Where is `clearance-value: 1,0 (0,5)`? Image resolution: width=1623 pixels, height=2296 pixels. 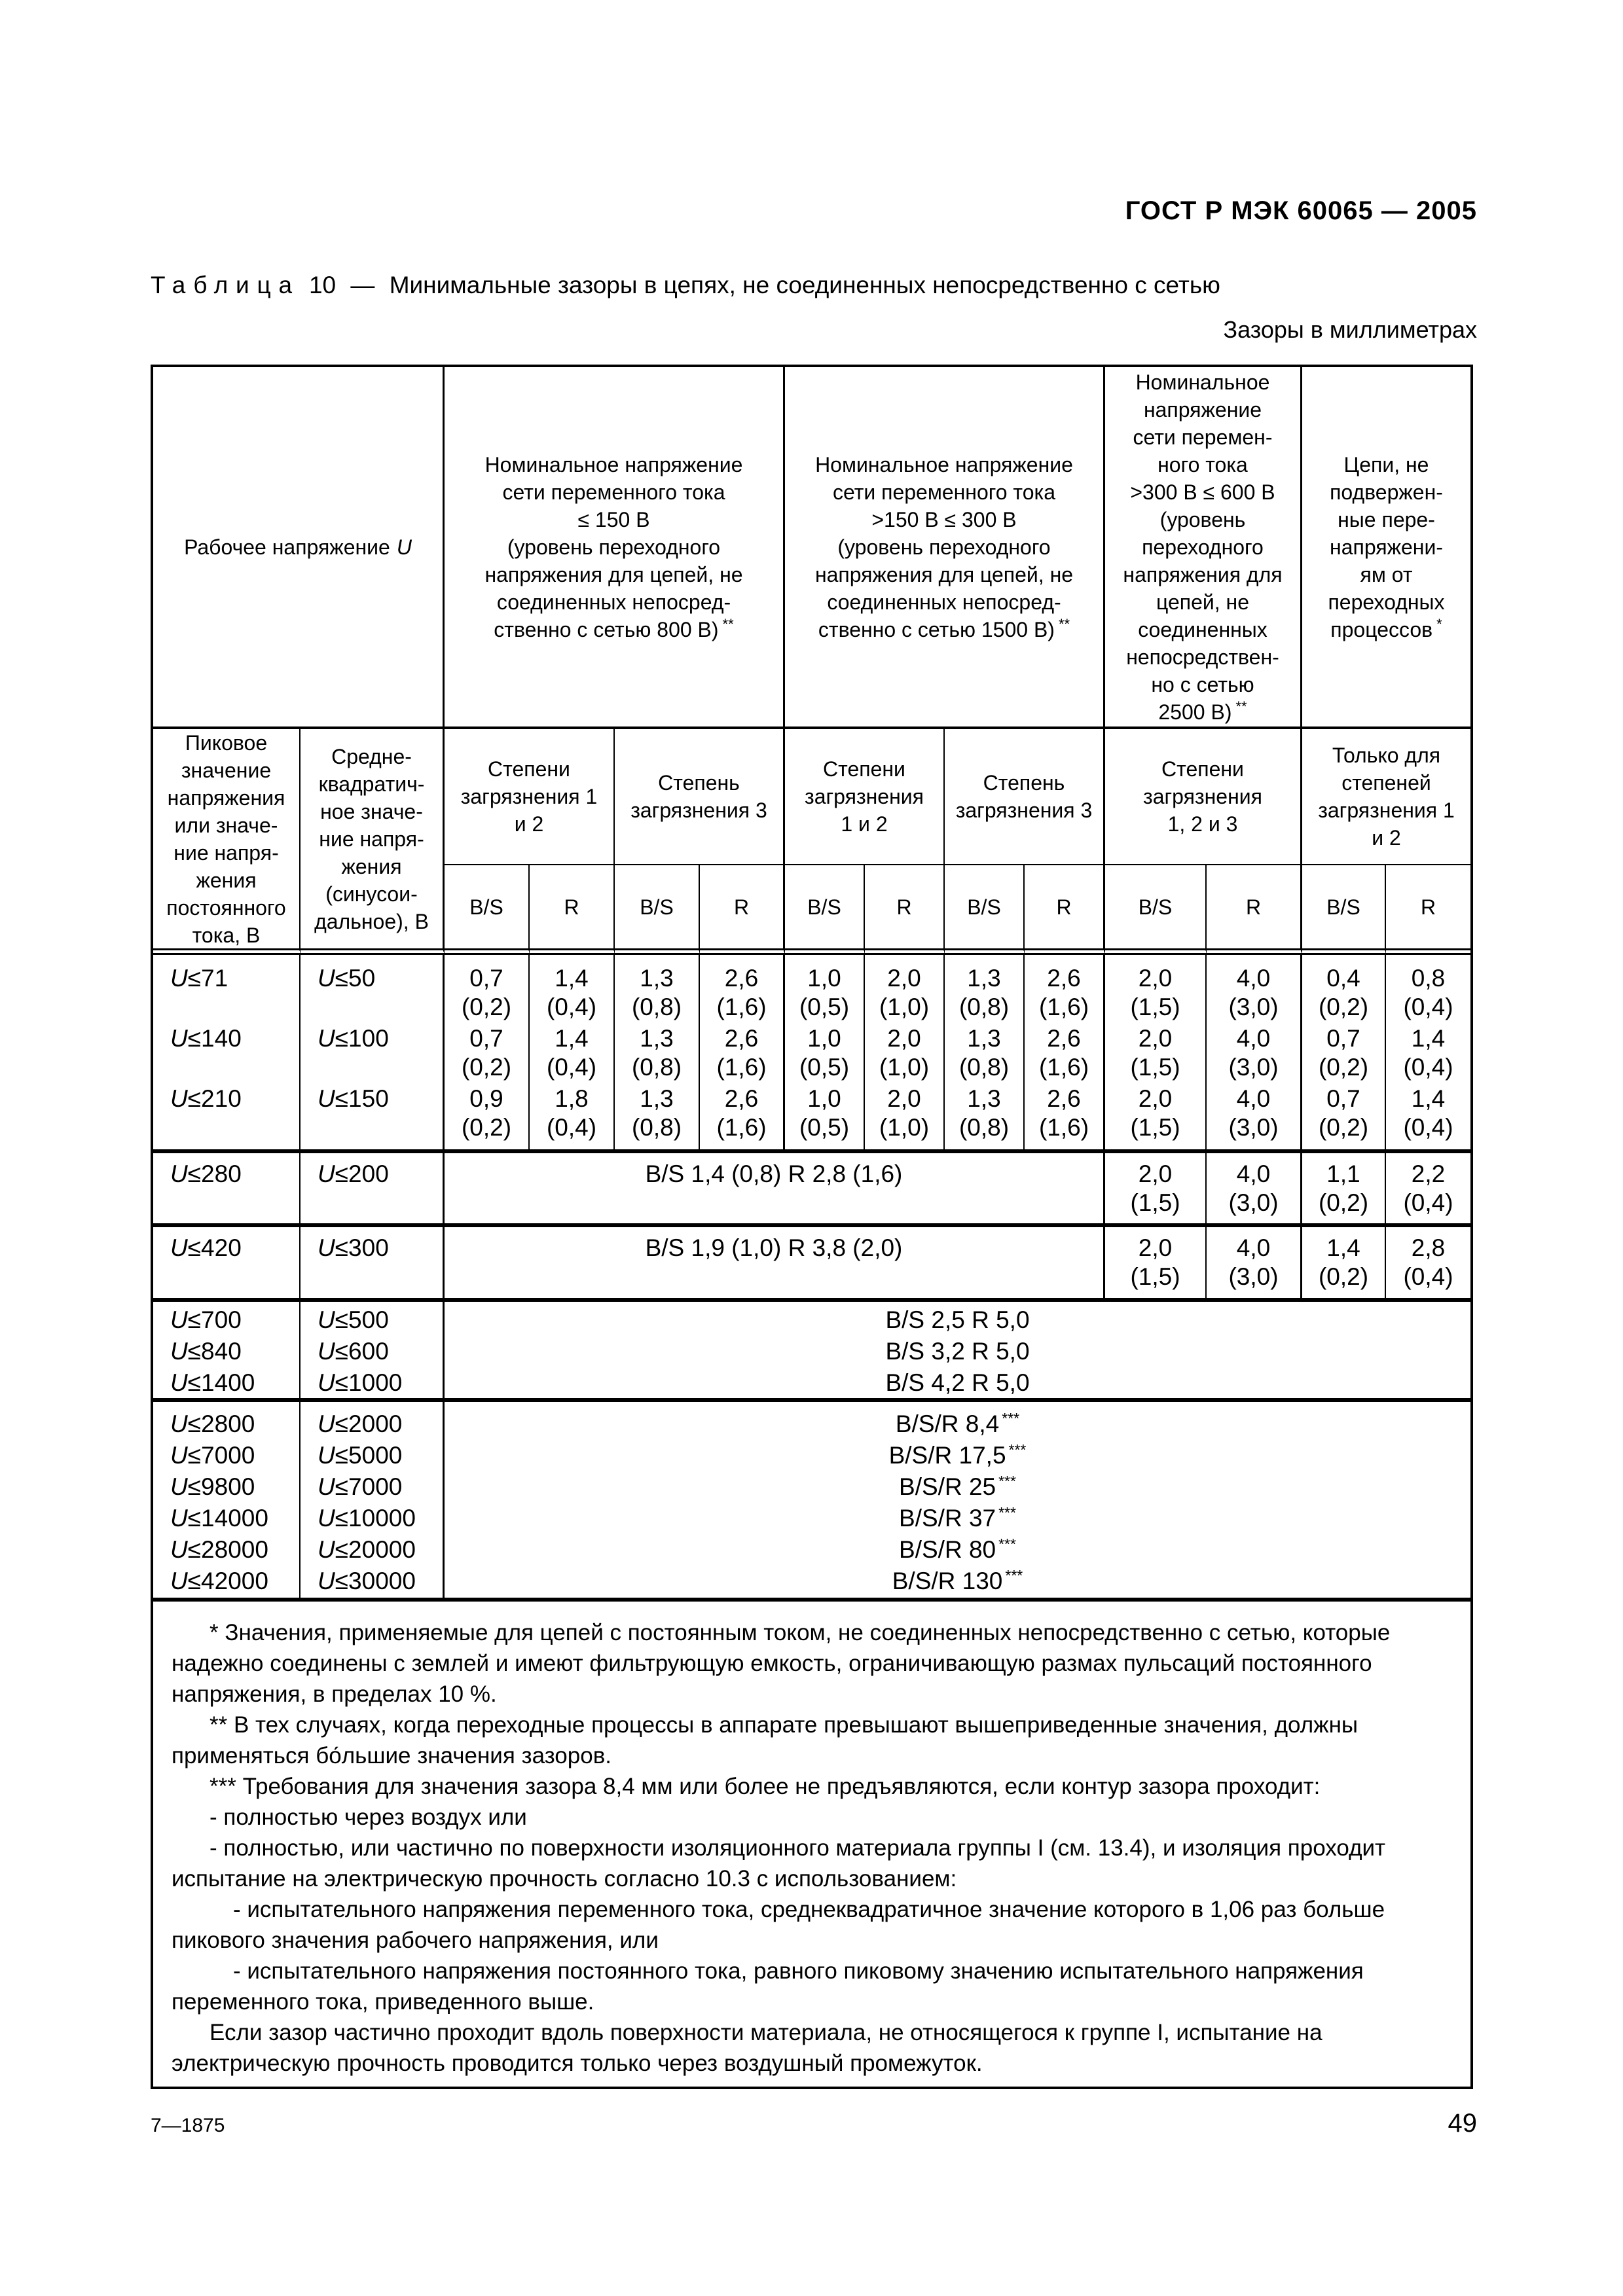 clearance-value: 1,0 (0,5) is located at coordinates (824, 1053).